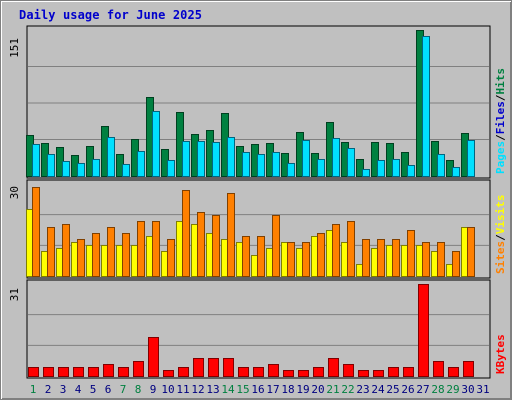 This screenshot has width=512, height=400. What do you see at coordinates (392, 389) in the screenshot?
I see `x-tick-label: 25` at bounding box center [392, 389].